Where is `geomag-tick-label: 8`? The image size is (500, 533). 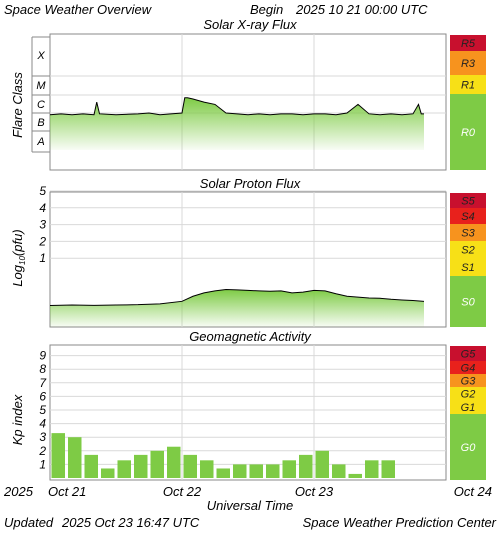
geomag-tick-label: 8 is located at coordinates (42, 369).